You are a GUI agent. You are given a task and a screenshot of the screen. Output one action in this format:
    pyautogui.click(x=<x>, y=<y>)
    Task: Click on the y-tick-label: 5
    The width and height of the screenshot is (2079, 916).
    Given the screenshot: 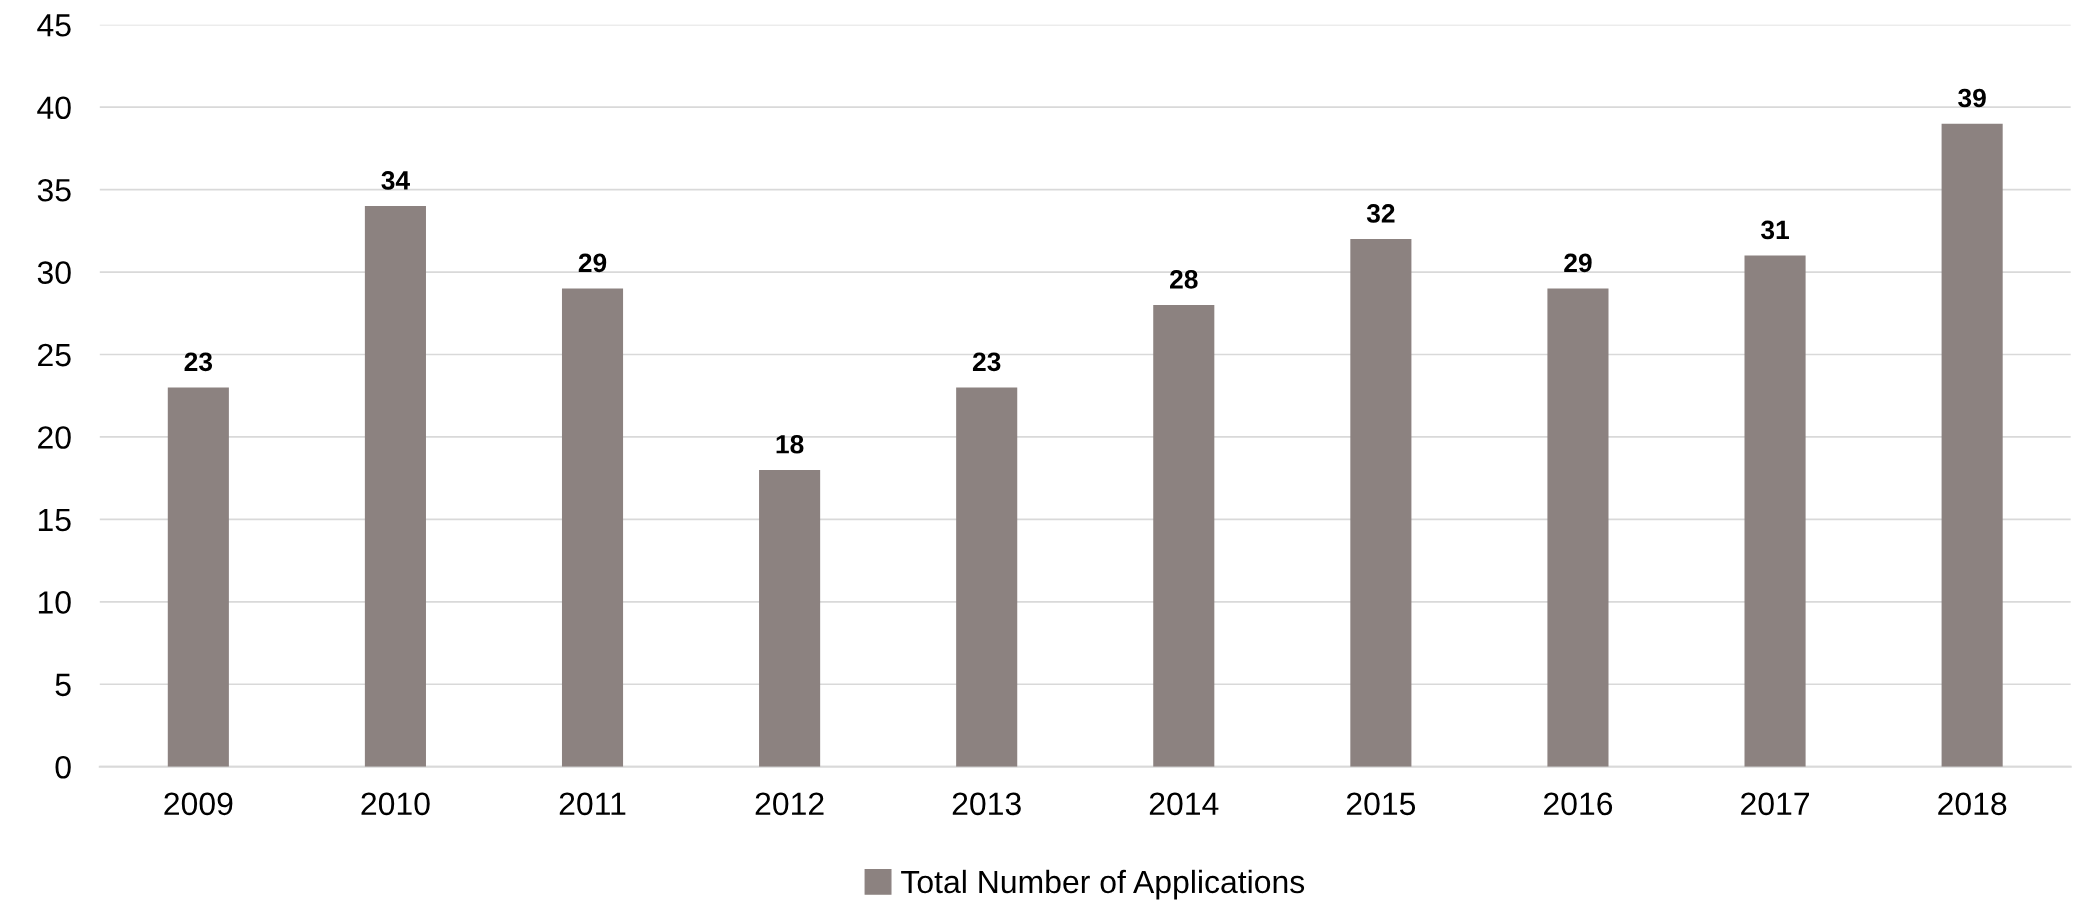 What is the action you would take?
    pyautogui.click(x=63, y=685)
    